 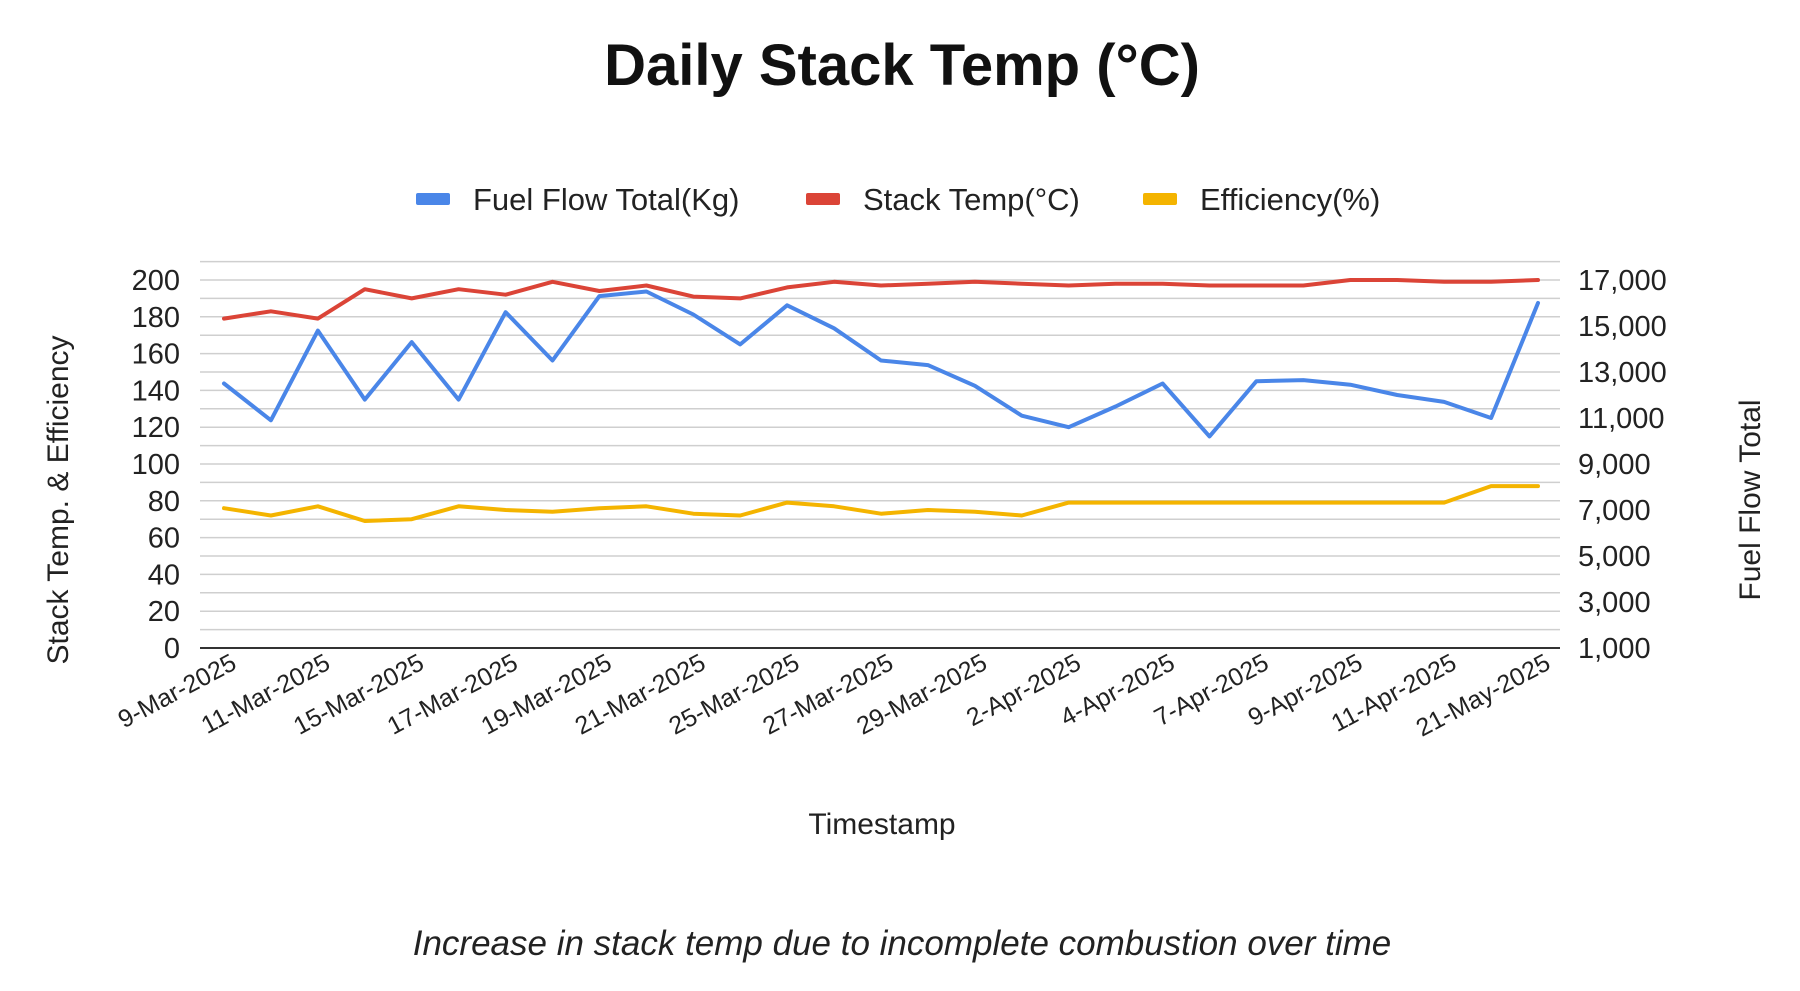 I want to click on legend-label: Efficiency(%), so click(x=1290, y=199).